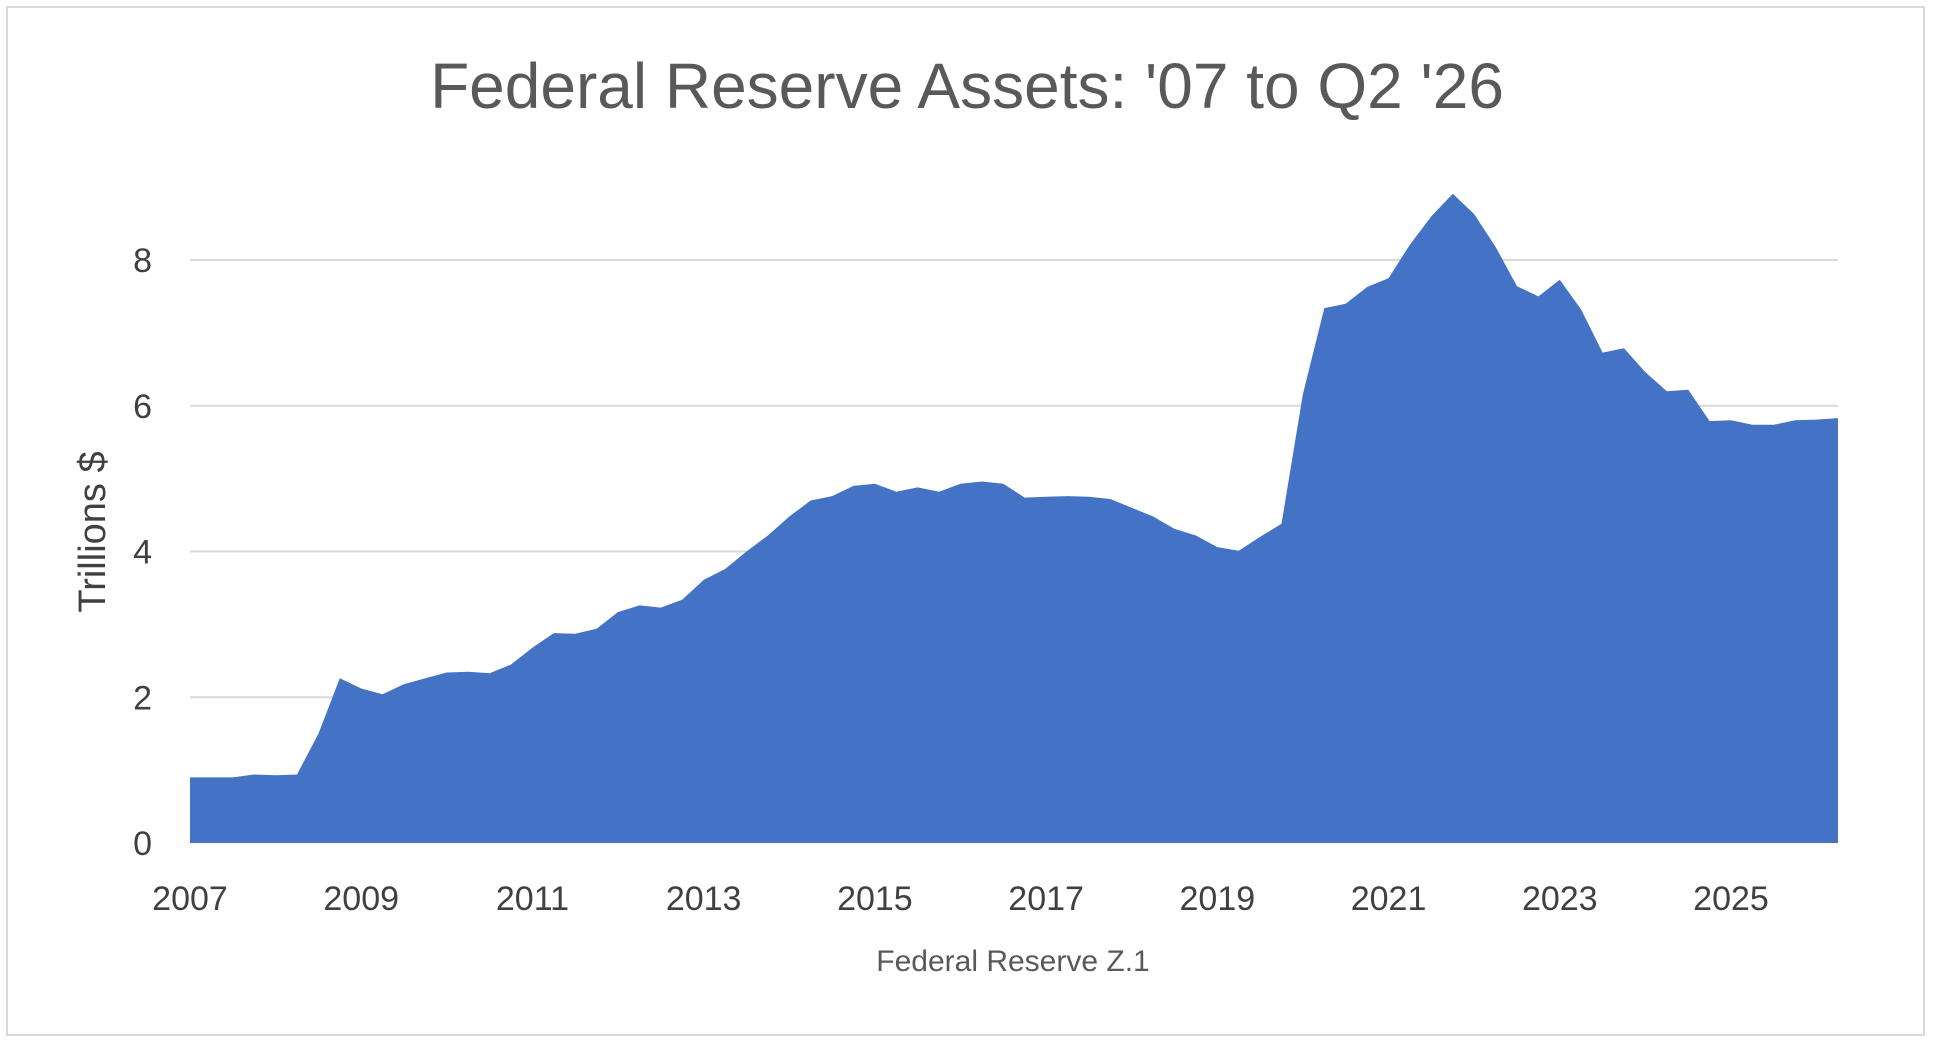 This screenshot has height=1045, width=1934. What do you see at coordinates (142, 844) in the screenshot?
I see `y-tick-label: 0` at bounding box center [142, 844].